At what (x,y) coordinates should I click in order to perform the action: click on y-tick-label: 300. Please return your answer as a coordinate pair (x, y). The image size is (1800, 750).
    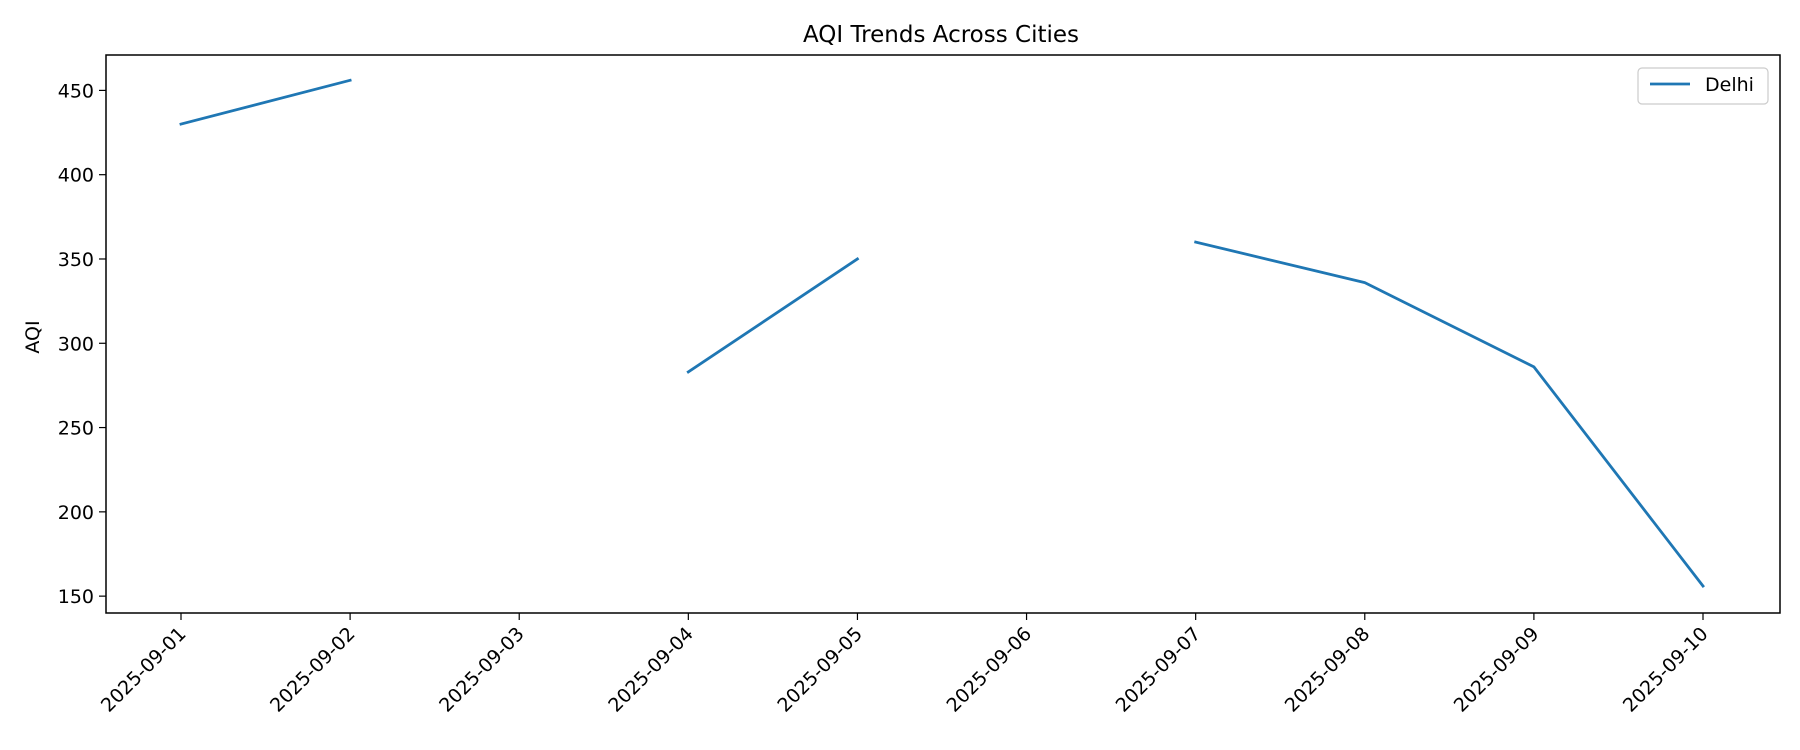
    Looking at the image, I should click on (76, 344).